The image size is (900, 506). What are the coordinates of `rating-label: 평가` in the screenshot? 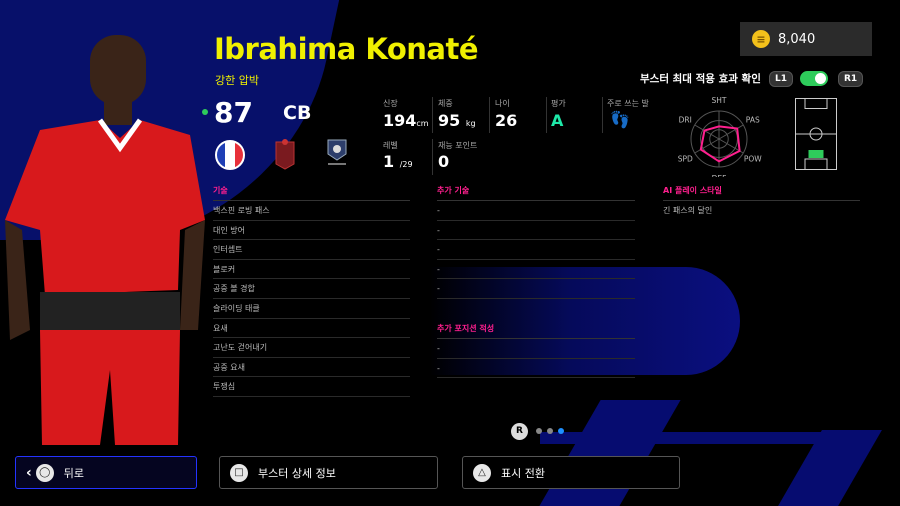 It's located at (558, 103).